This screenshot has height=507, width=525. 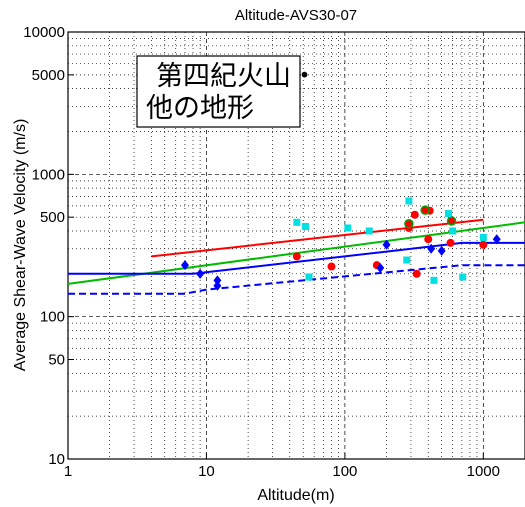 I want to click on x-tick-label: 10, so click(x=206, y=471).